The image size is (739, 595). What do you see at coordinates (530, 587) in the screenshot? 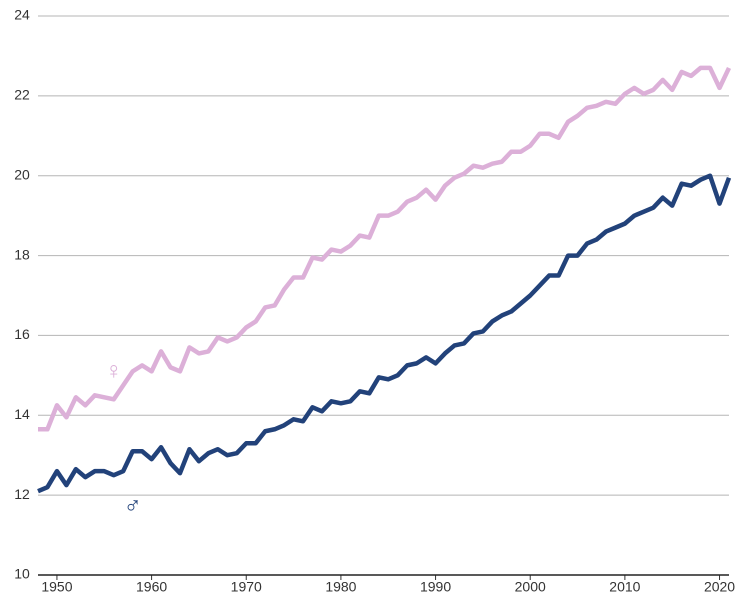
I see `x-tick-label: 2000` at bounding box center [530, 587].